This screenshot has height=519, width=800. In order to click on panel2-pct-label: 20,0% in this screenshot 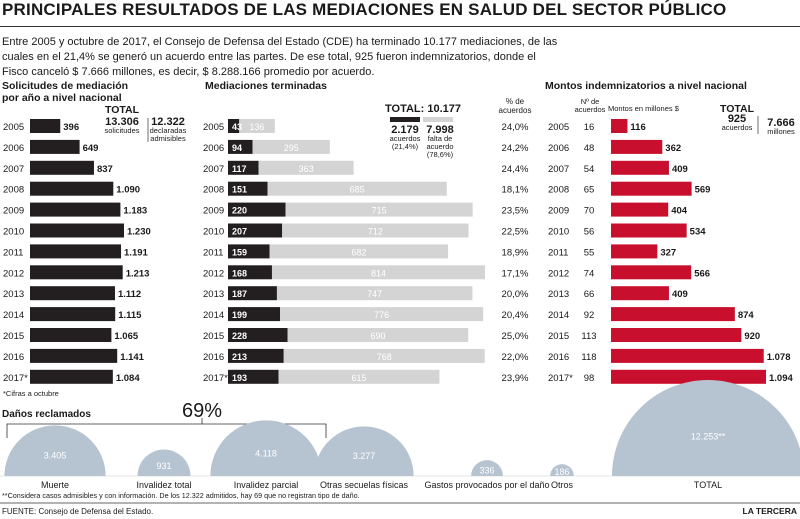, I will do `click(515, 294)`.